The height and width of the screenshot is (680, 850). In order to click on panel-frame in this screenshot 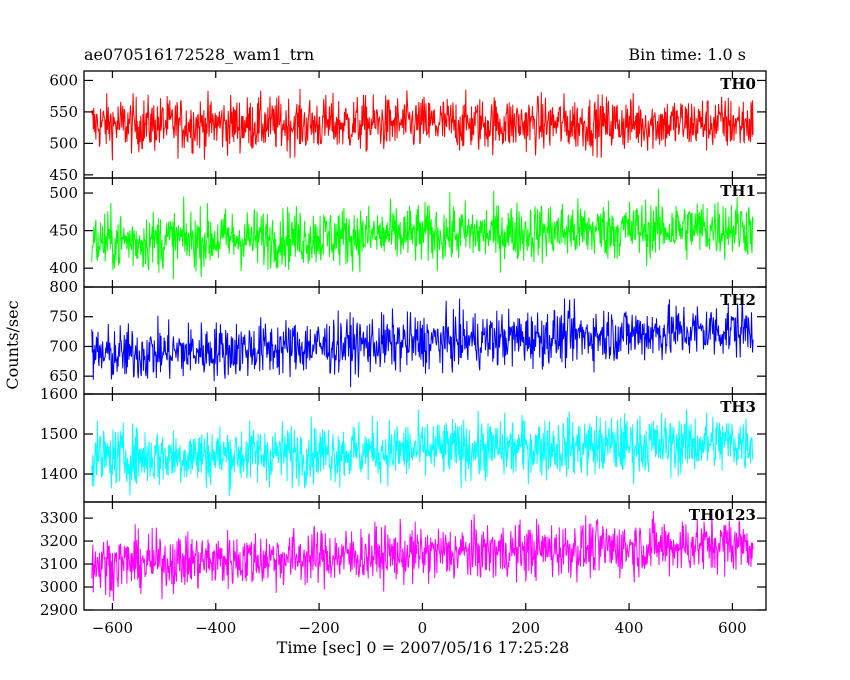, I will do `click(425, 556)`.